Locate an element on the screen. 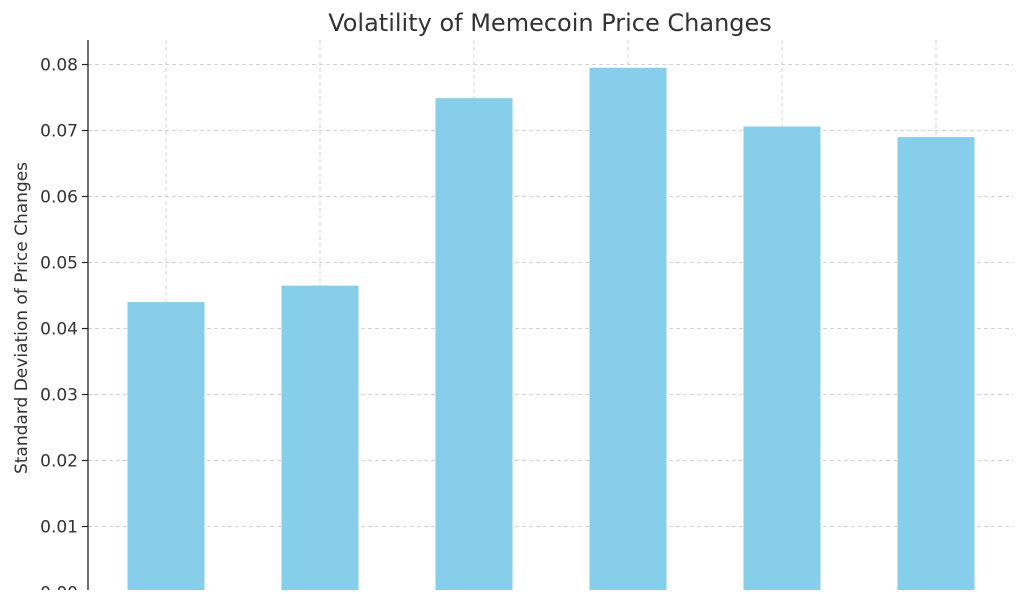 The image size is (1024, 594). y-tick-label: 0.00 is located at coordinates (59, 587).